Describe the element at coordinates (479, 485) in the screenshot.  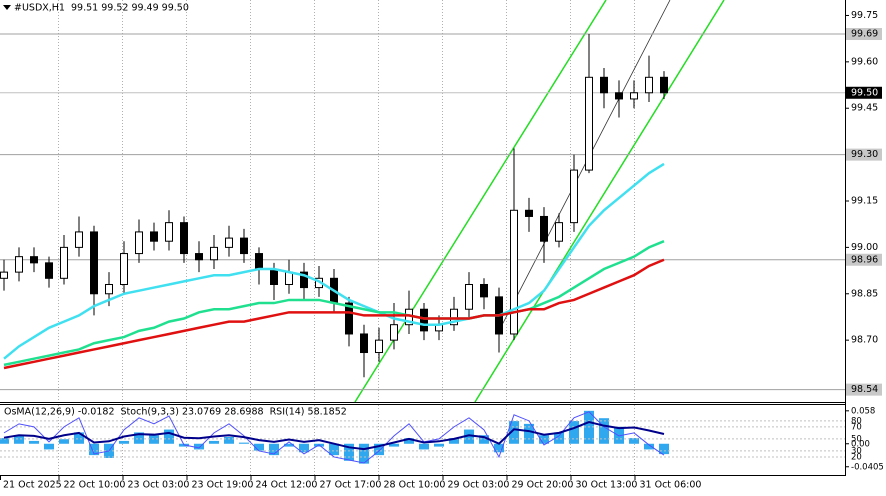
I see `time-label: 29 Oct 03:00` at that location.